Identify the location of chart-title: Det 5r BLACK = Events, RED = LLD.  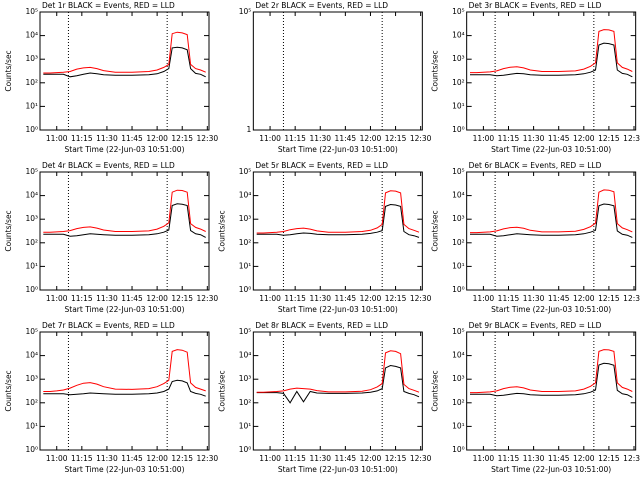
(321, 165).